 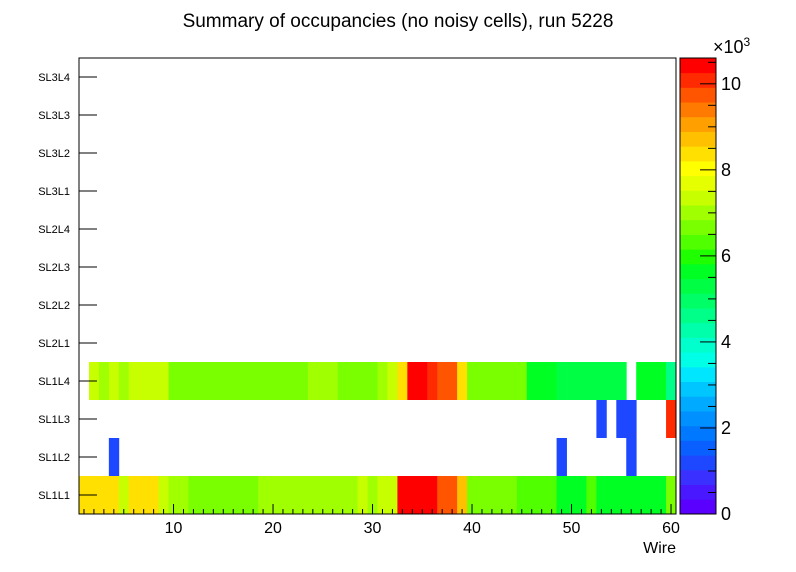 I want to click on x-tick-label: 10, so click(x=174, y=528).